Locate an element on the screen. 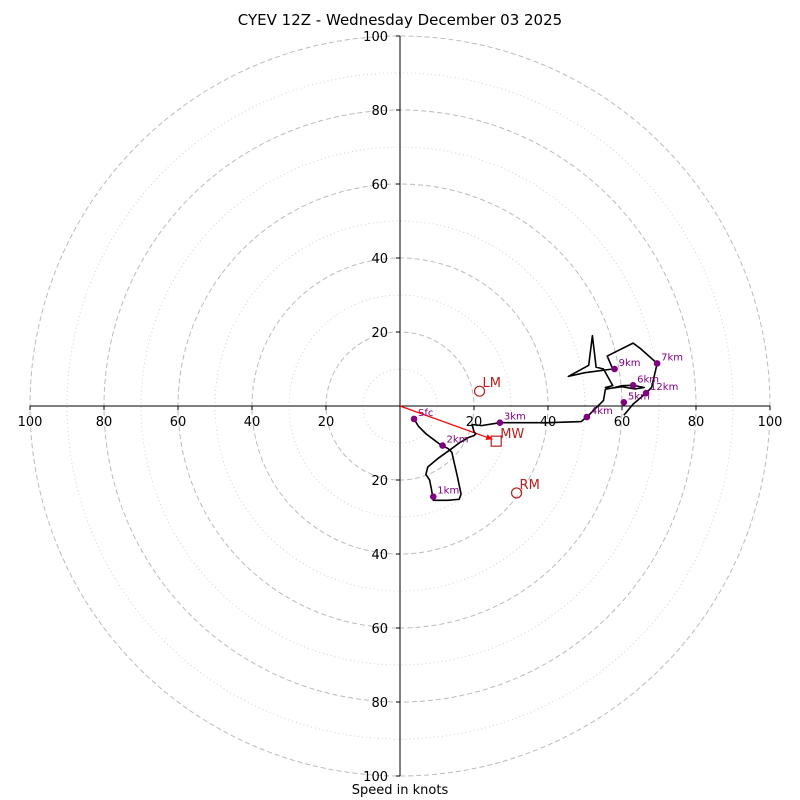 Image resolution: width=800 pixels, height=800 pixels. height-marker-7km is located at coordinates (657, 363).